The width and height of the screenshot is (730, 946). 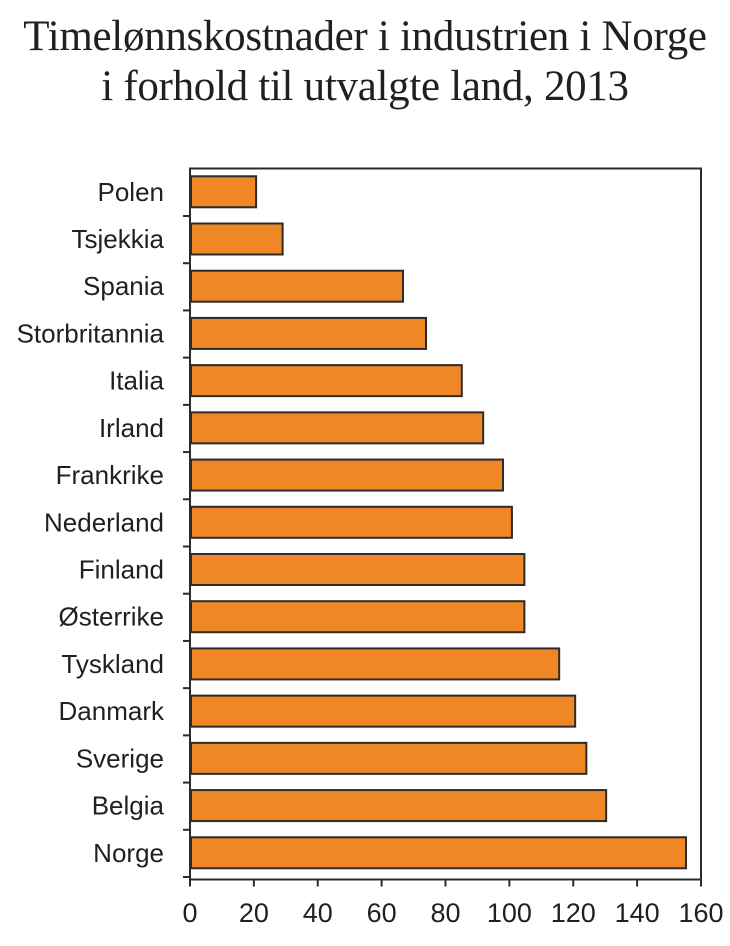 What do you see at coordinates (128, 806) in the screenshot?
I see `category-label: Belgia` at bounding box center [128, 806].